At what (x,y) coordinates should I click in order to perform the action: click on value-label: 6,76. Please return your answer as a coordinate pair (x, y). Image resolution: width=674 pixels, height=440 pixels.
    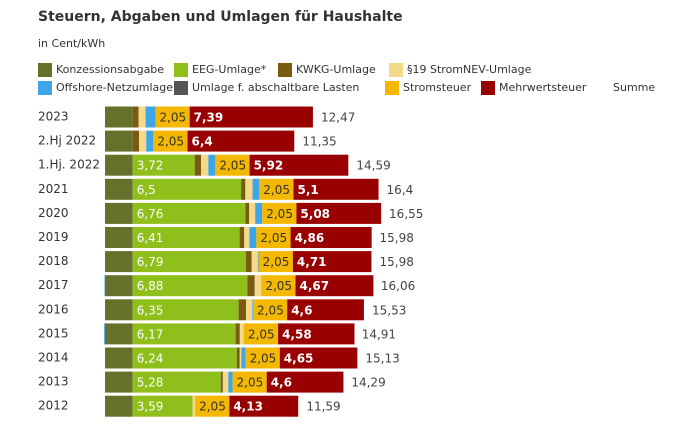
    Looking at the image, I should click on (150, 214).